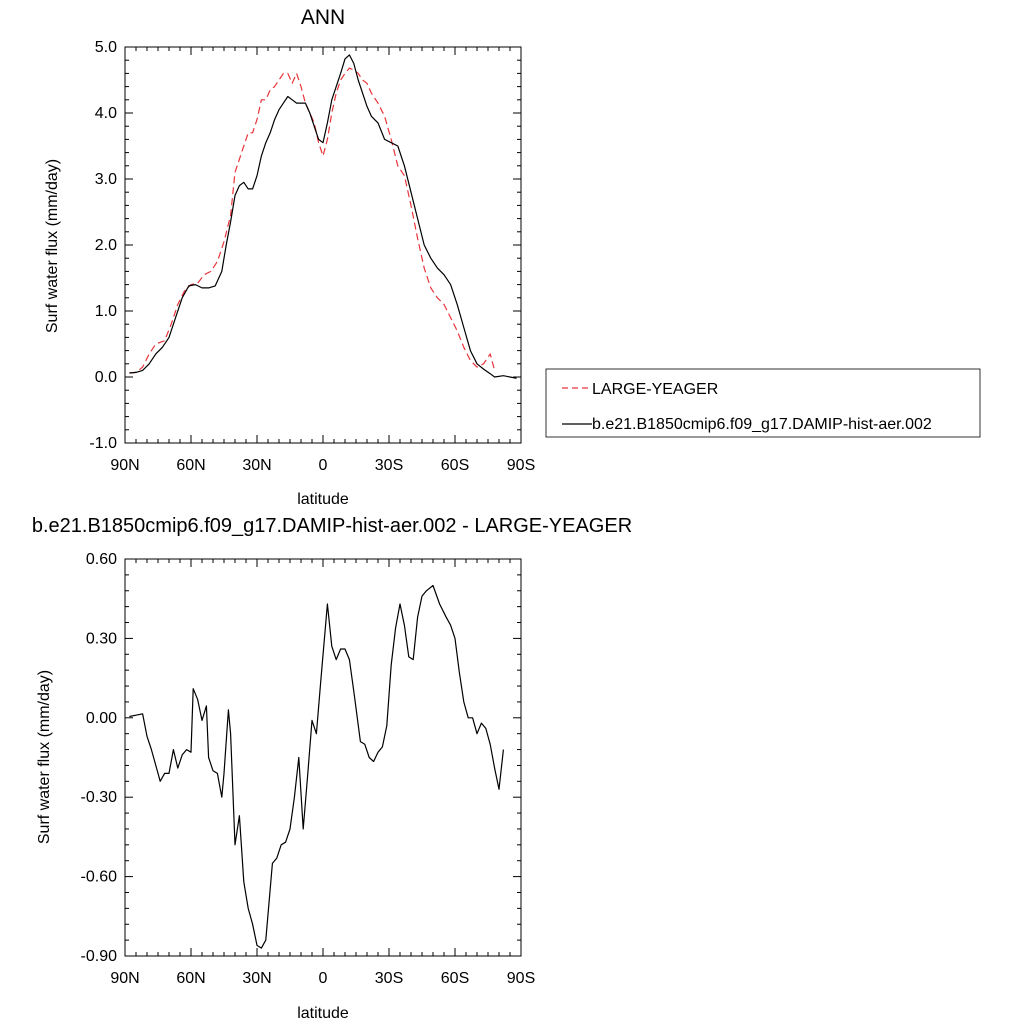  What do you see at coordinates (106, 377) in the screenshot?
I see `y-tick-label: 0.0` at bounding box center [106, 377].